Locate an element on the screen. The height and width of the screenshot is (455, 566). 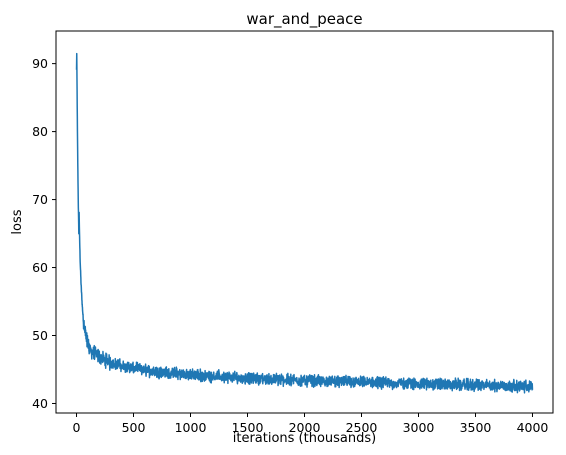
x-tick-label: 4000 is located at coordinates (533, 427).